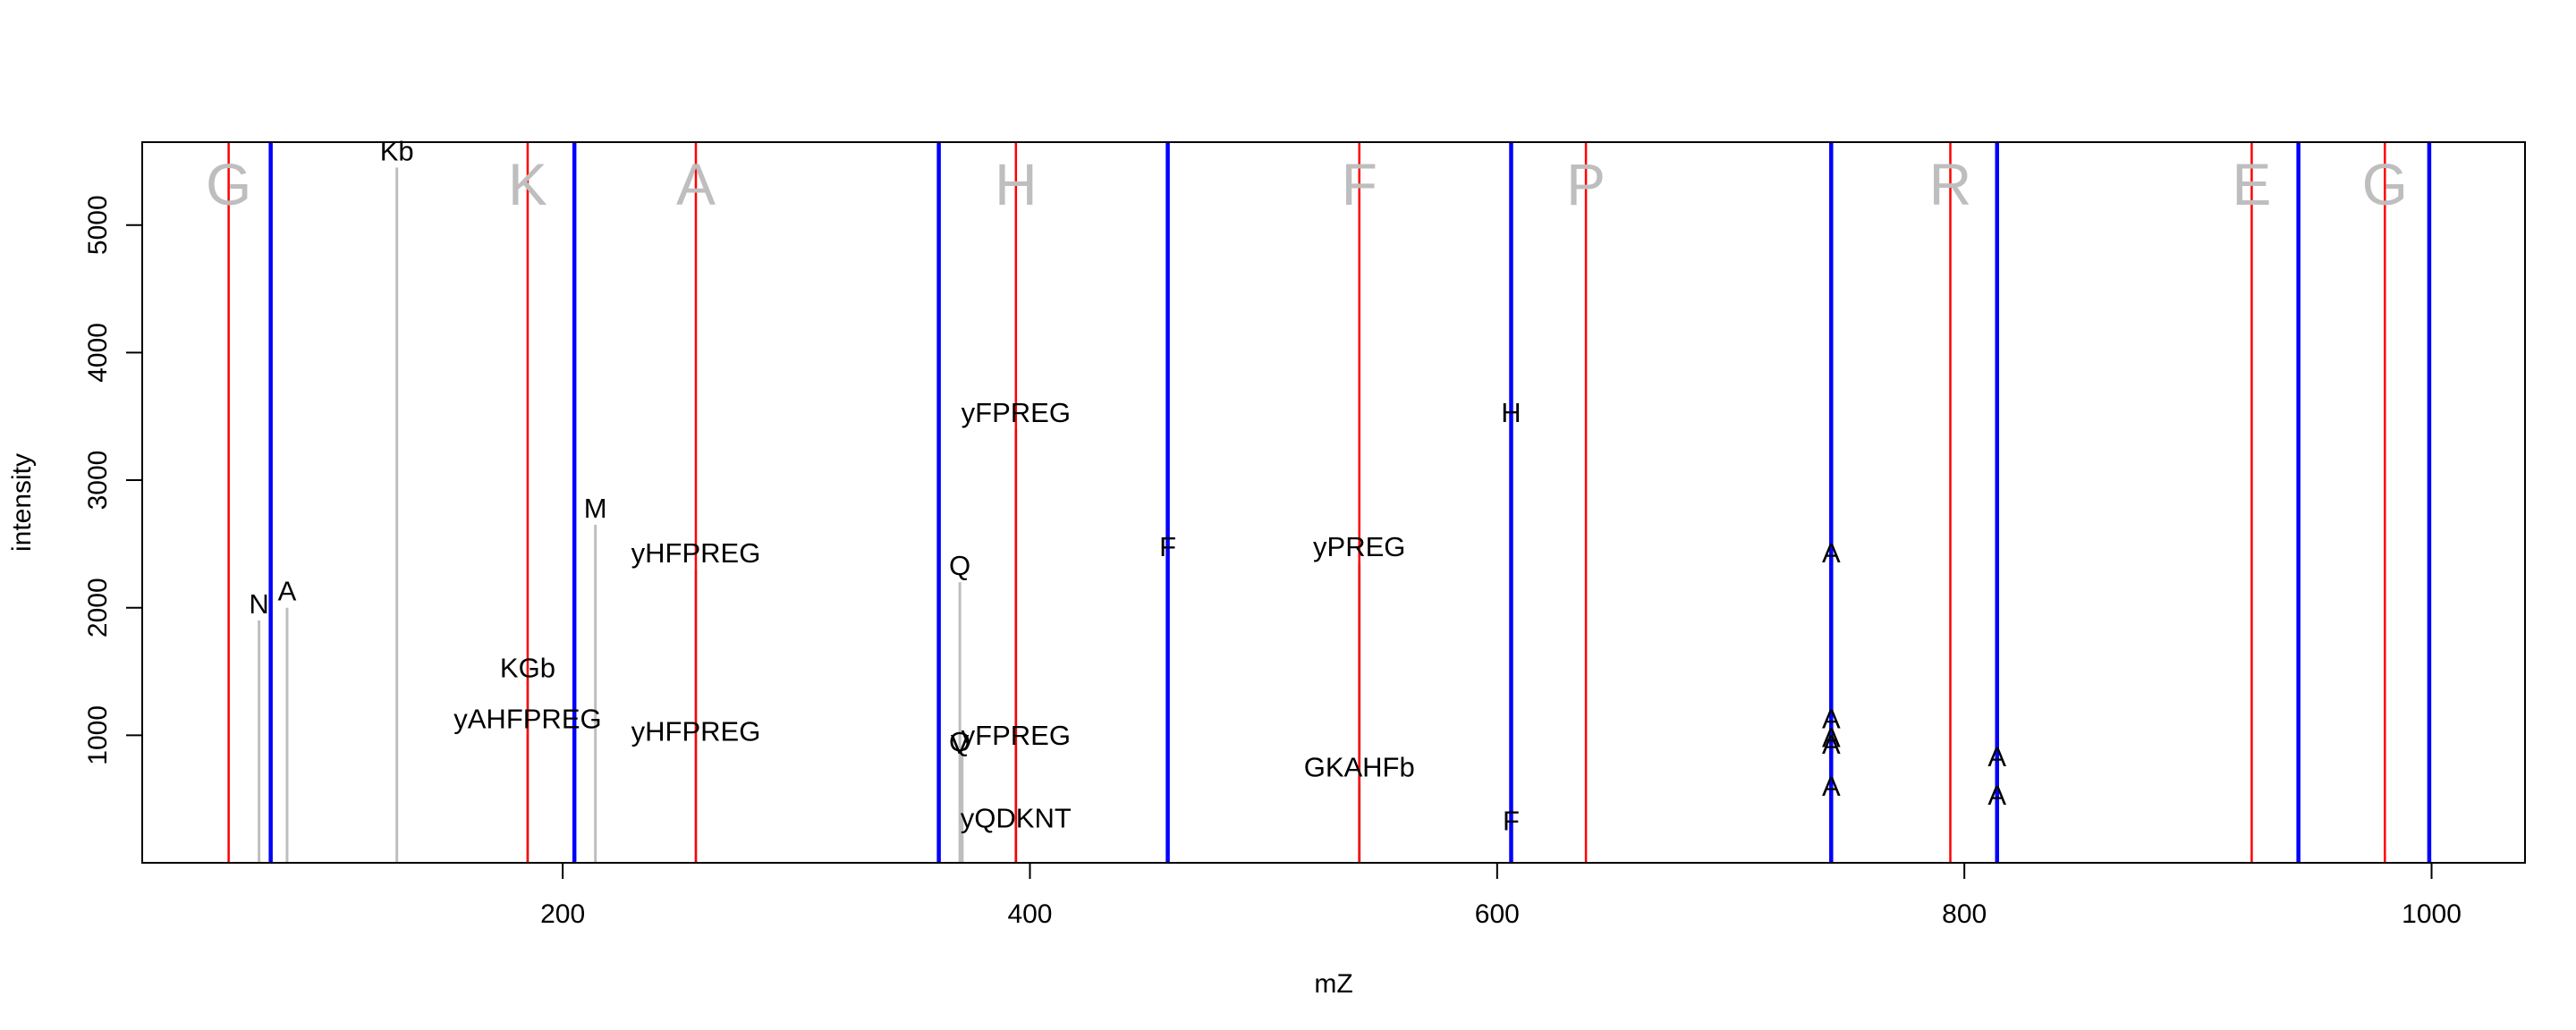 This screenshot has width=2576, height=1030. What do you see at coordinates (1029, 914) in the screenshot?
I see `x-tick-label-1: 400` at bounding box center [1029, 914].